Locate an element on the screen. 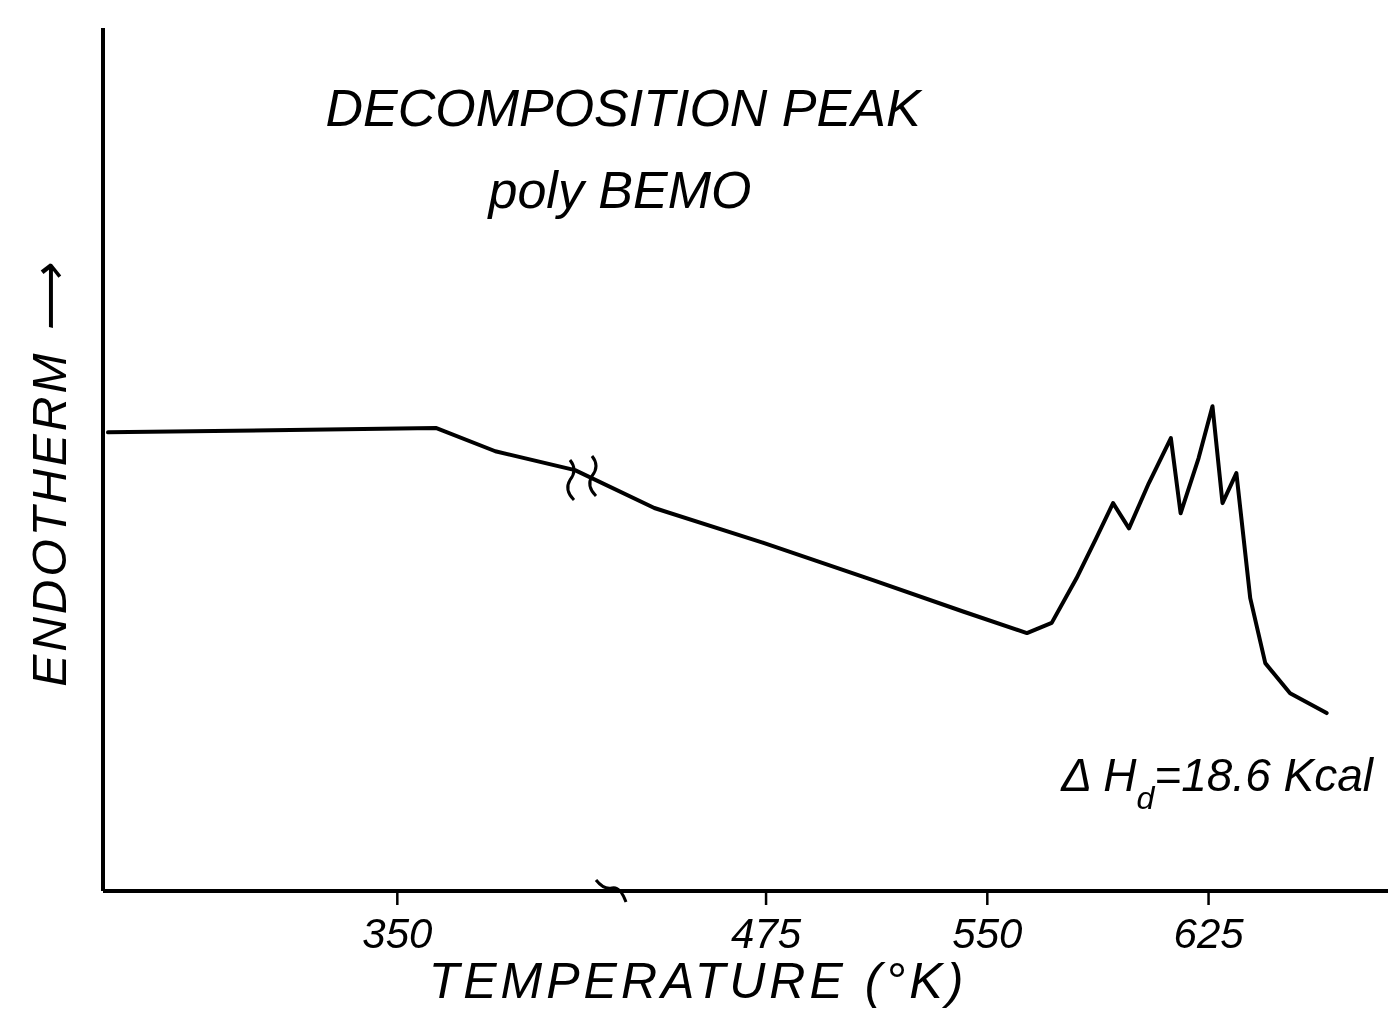 This screenshot has height=1026, width=1396. annotation: Δ H$_{d}$=18.6 Kcal is located at coordinates (1217, 782).